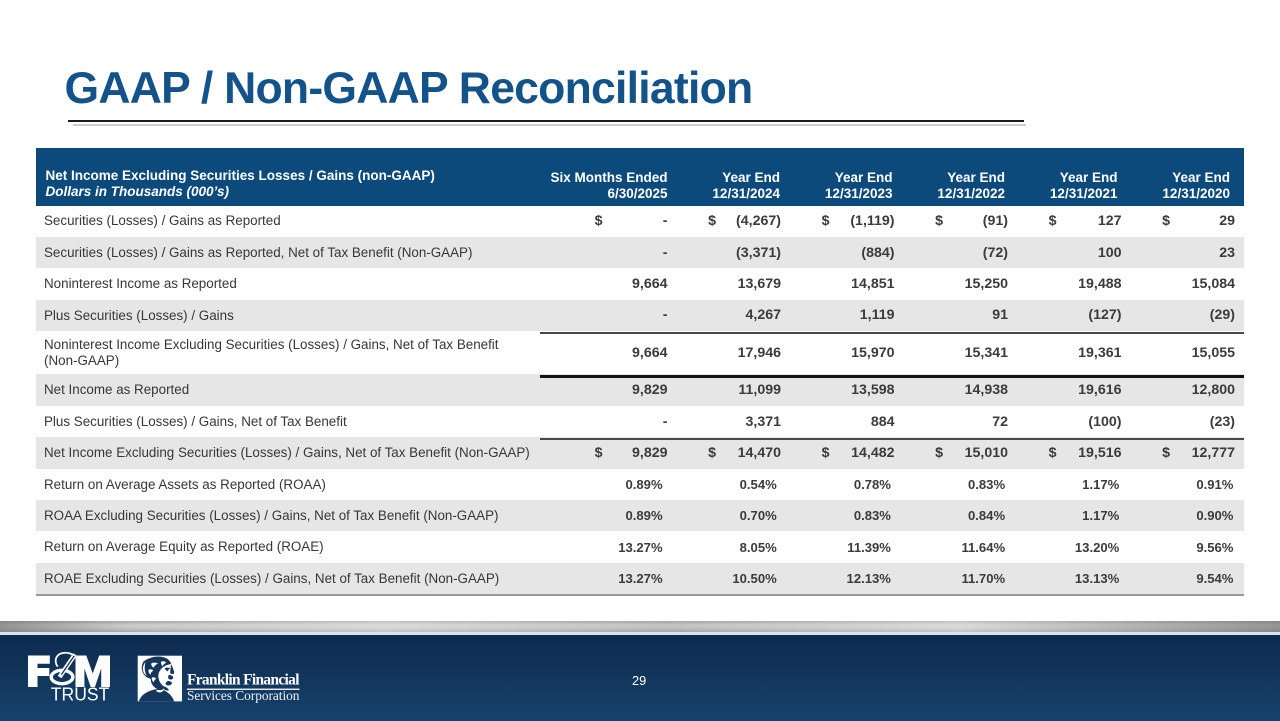  What do you see at coordinates (80, 695) in the screenshot?
I see `svg-text: TRUST` at bounding box center [80, 695].